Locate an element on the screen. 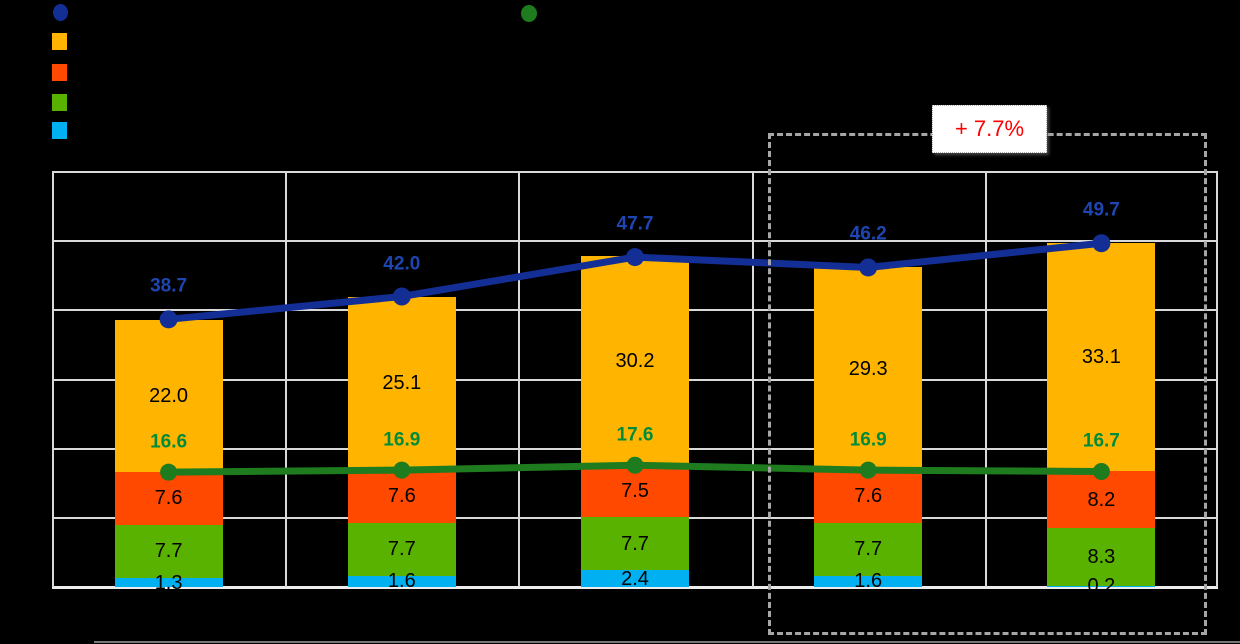 The image size is (1240, 644). segment-label: 30.2 is located at coordinates (635, 360).